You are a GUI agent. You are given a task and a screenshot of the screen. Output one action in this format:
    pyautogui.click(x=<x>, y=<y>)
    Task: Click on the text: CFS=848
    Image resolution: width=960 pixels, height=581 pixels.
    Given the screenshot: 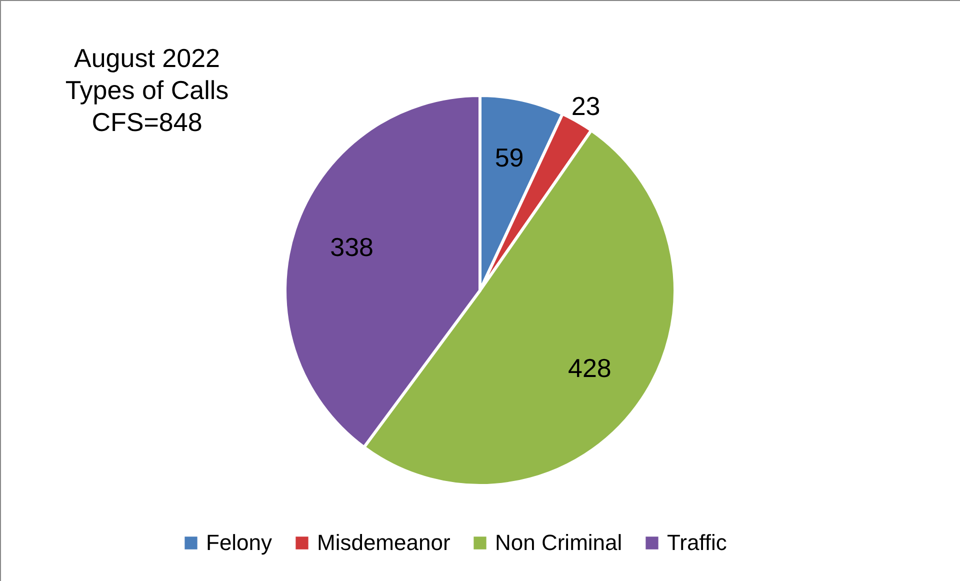 What is the action you would take?
    pyautogui.click(x=147, y=122)
    